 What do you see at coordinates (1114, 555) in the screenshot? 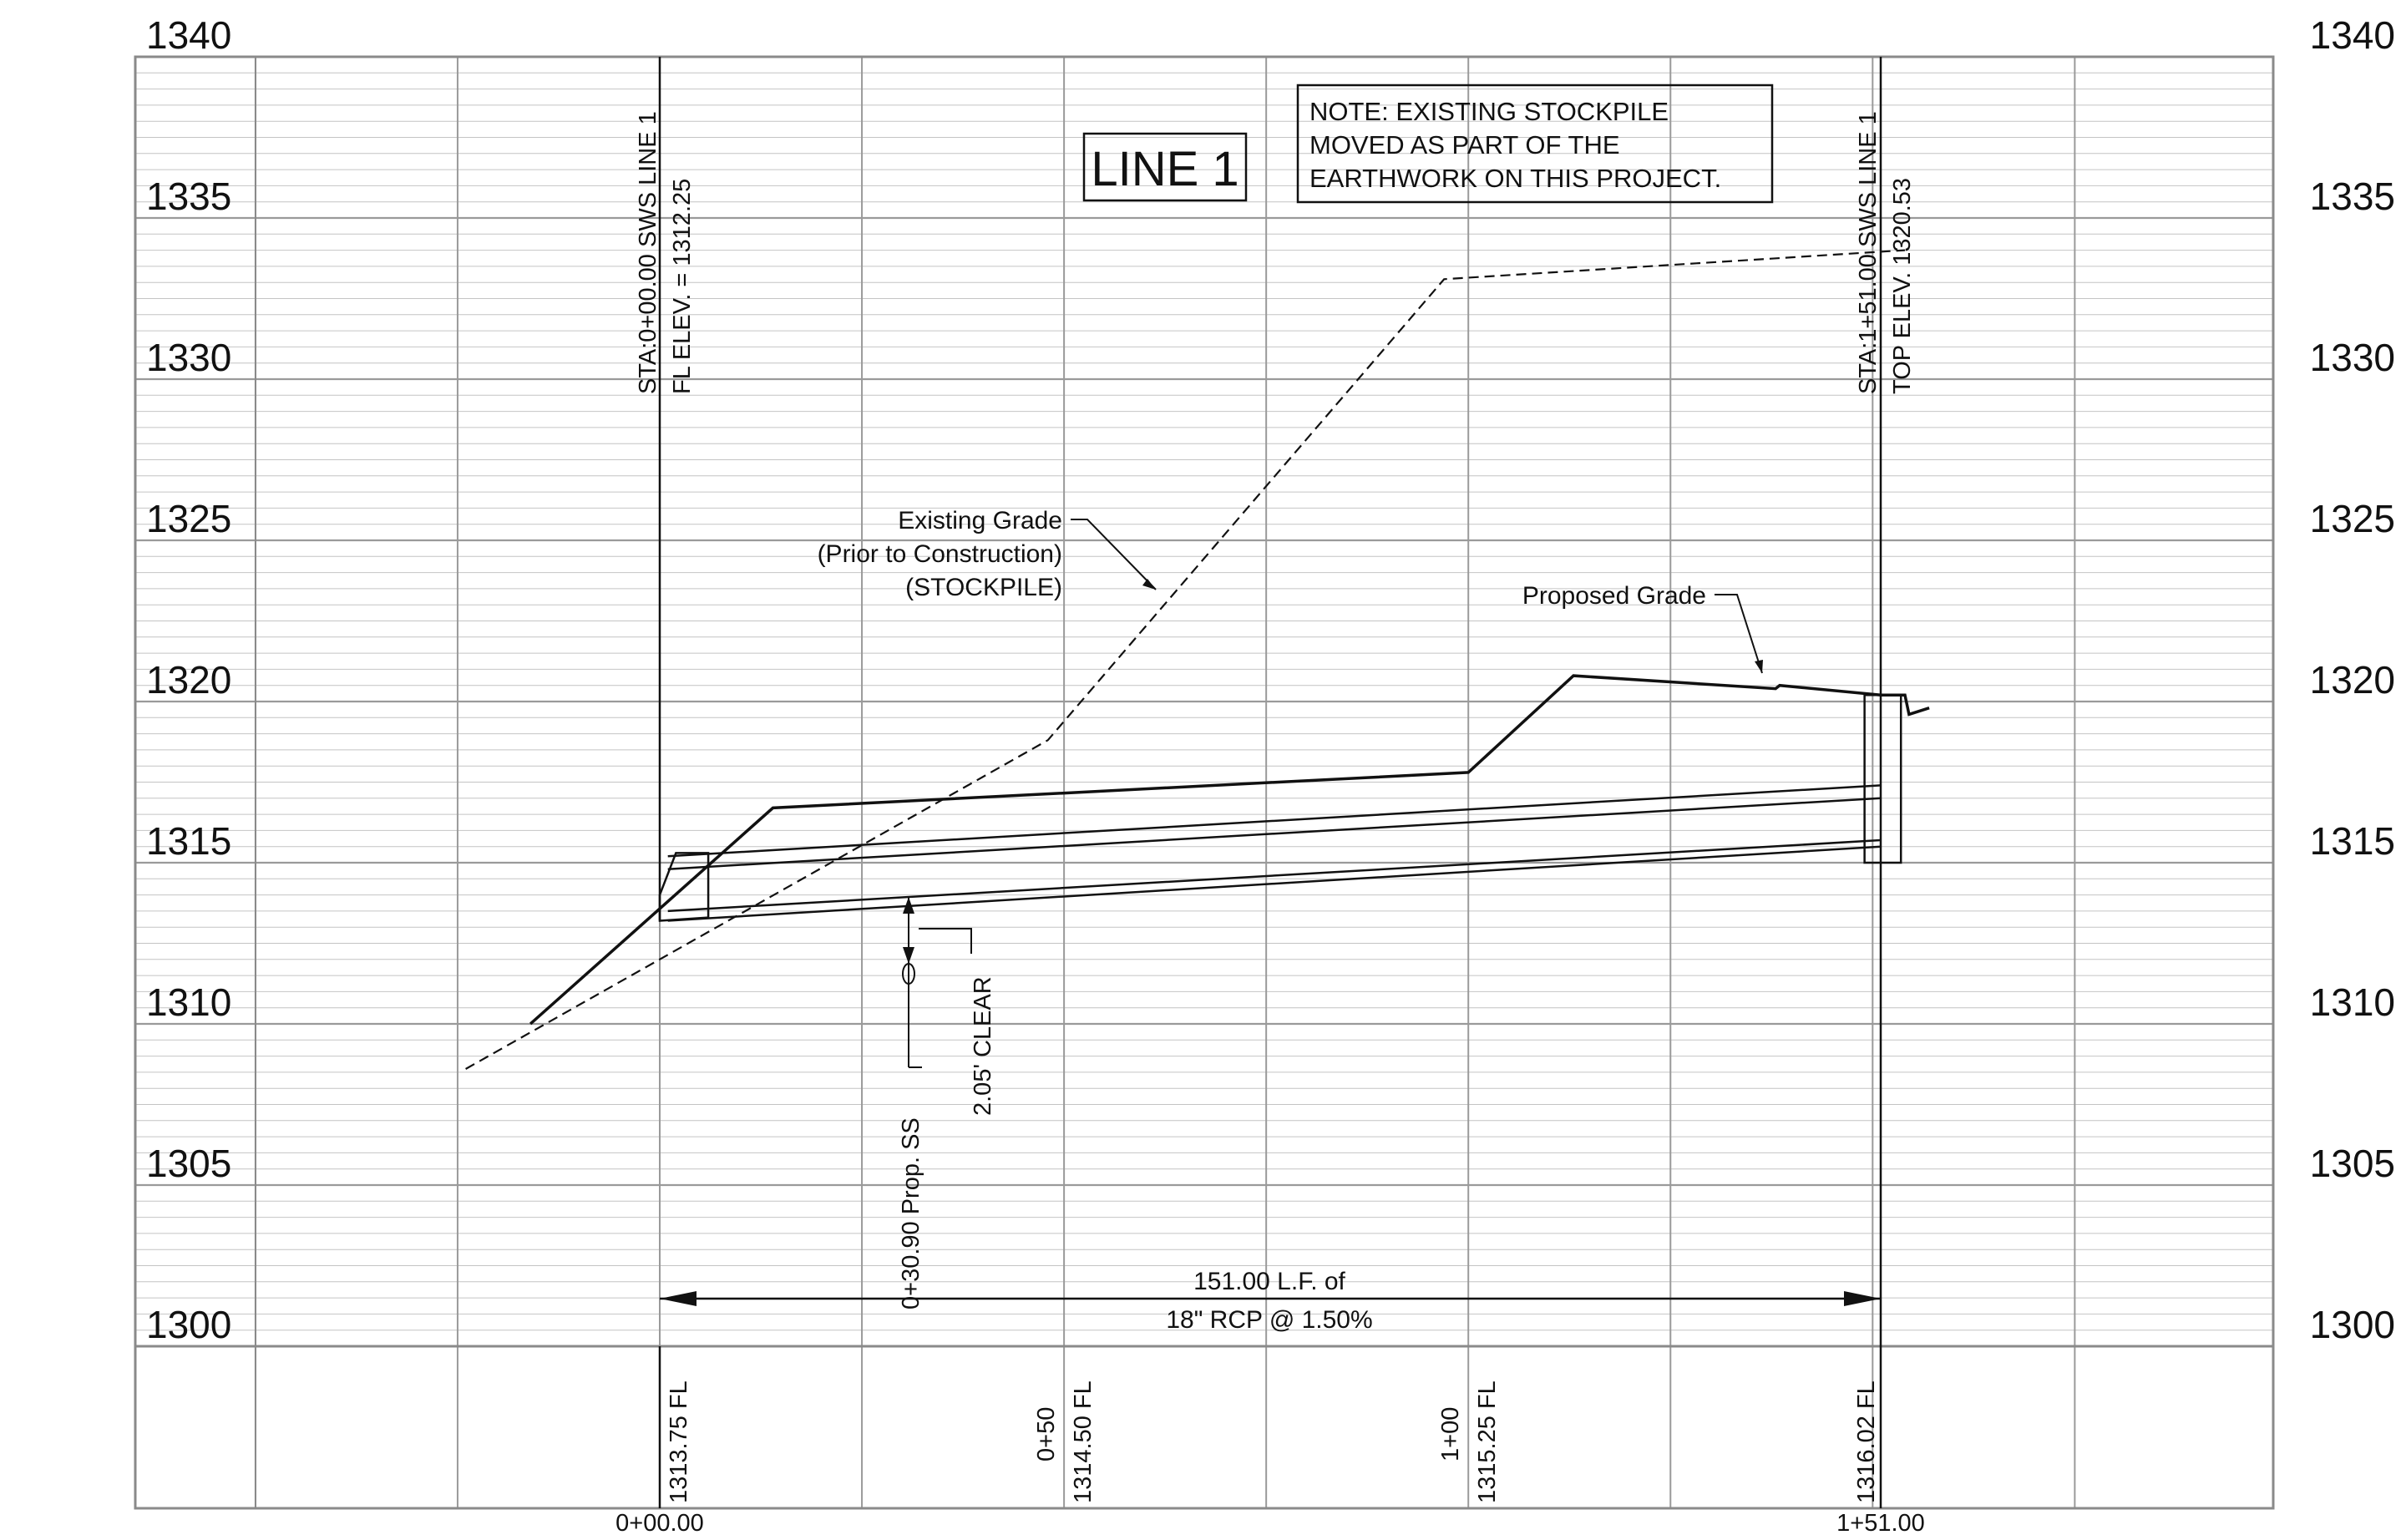
I see `existing-grade-leader` at bounding box center [1114, 555].